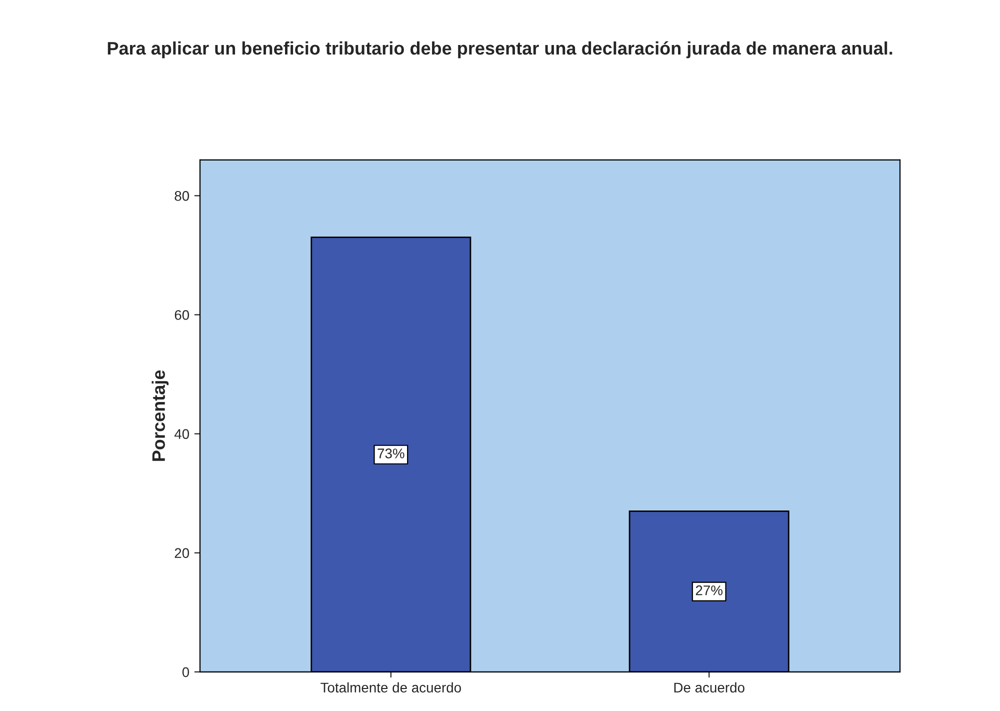 This screenshot has width=1000, height=711. Describe the element at coordinates (709, 687) in the screenshot. I see `x-tick-label: De acuerdo` at that location.